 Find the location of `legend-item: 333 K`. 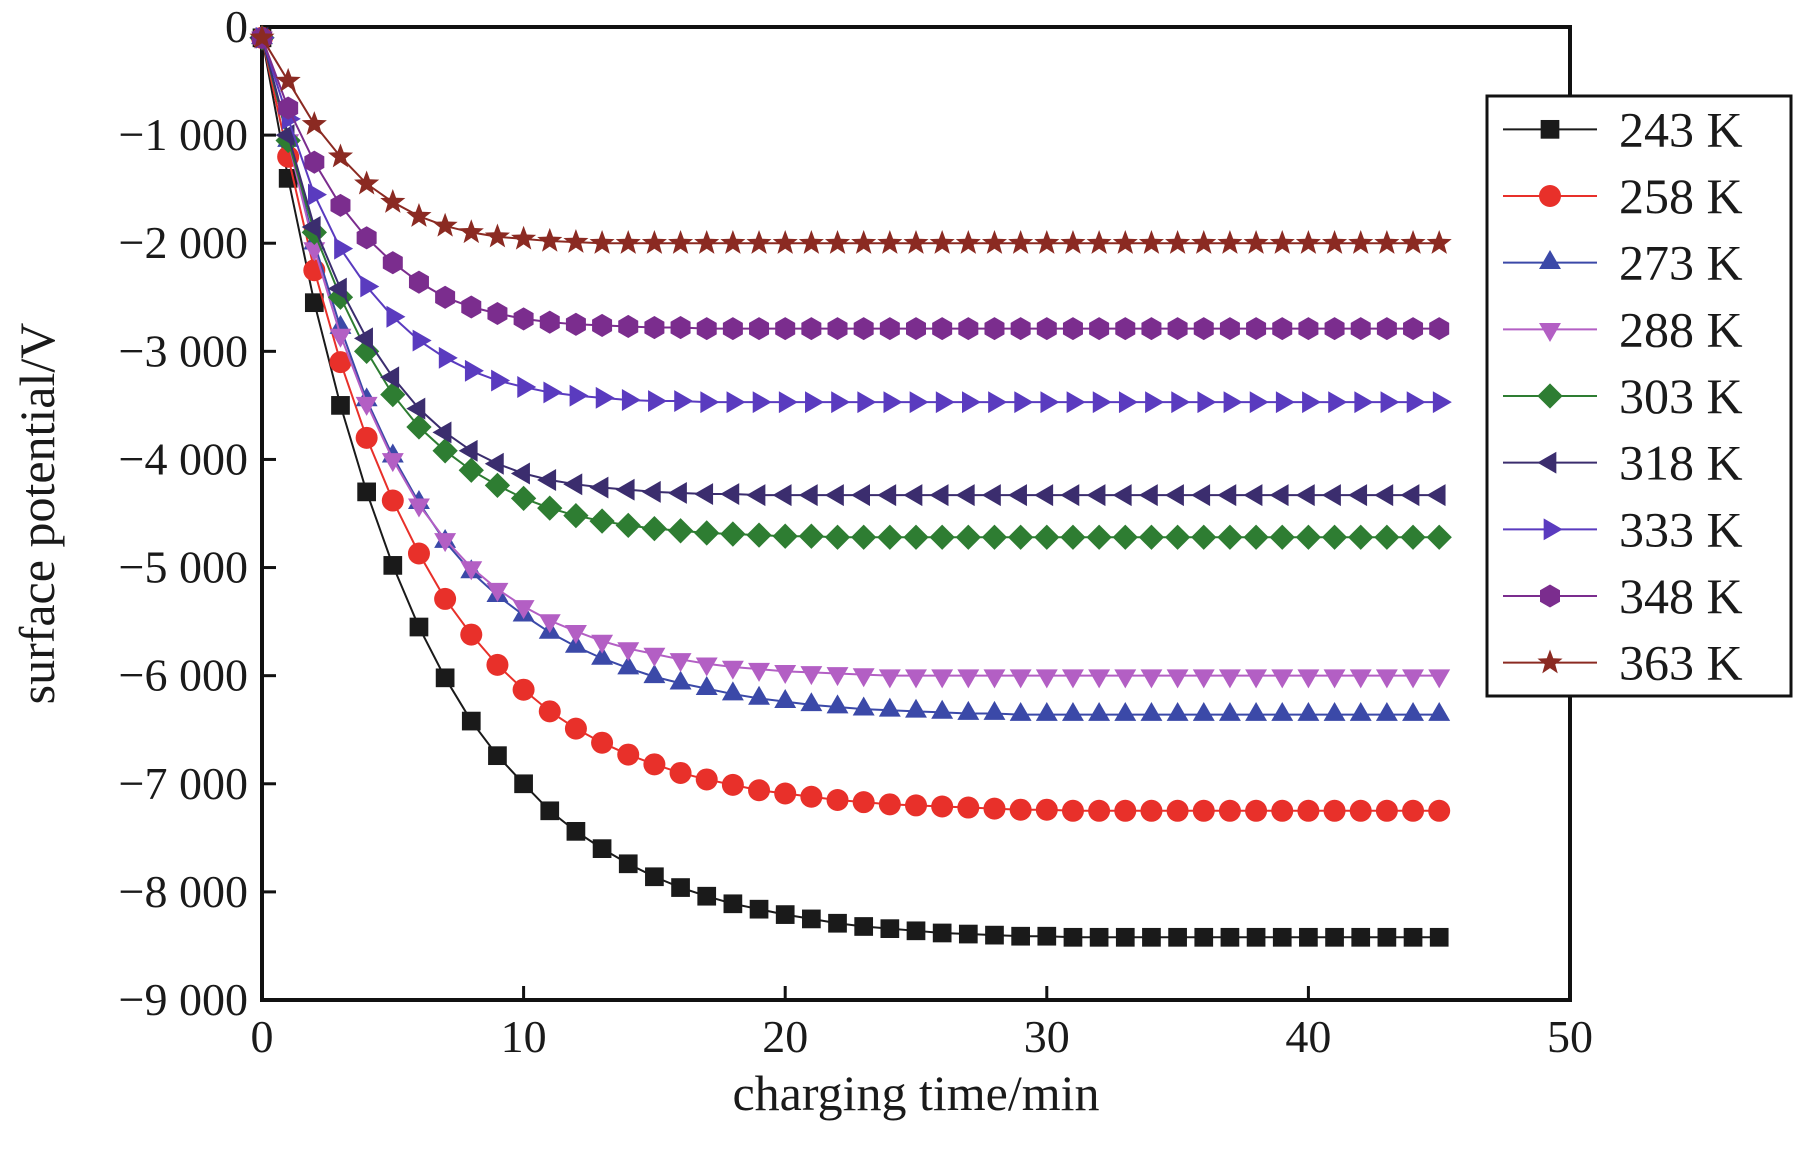

legend-item: 333 K is located at coordinates (1623, 529).